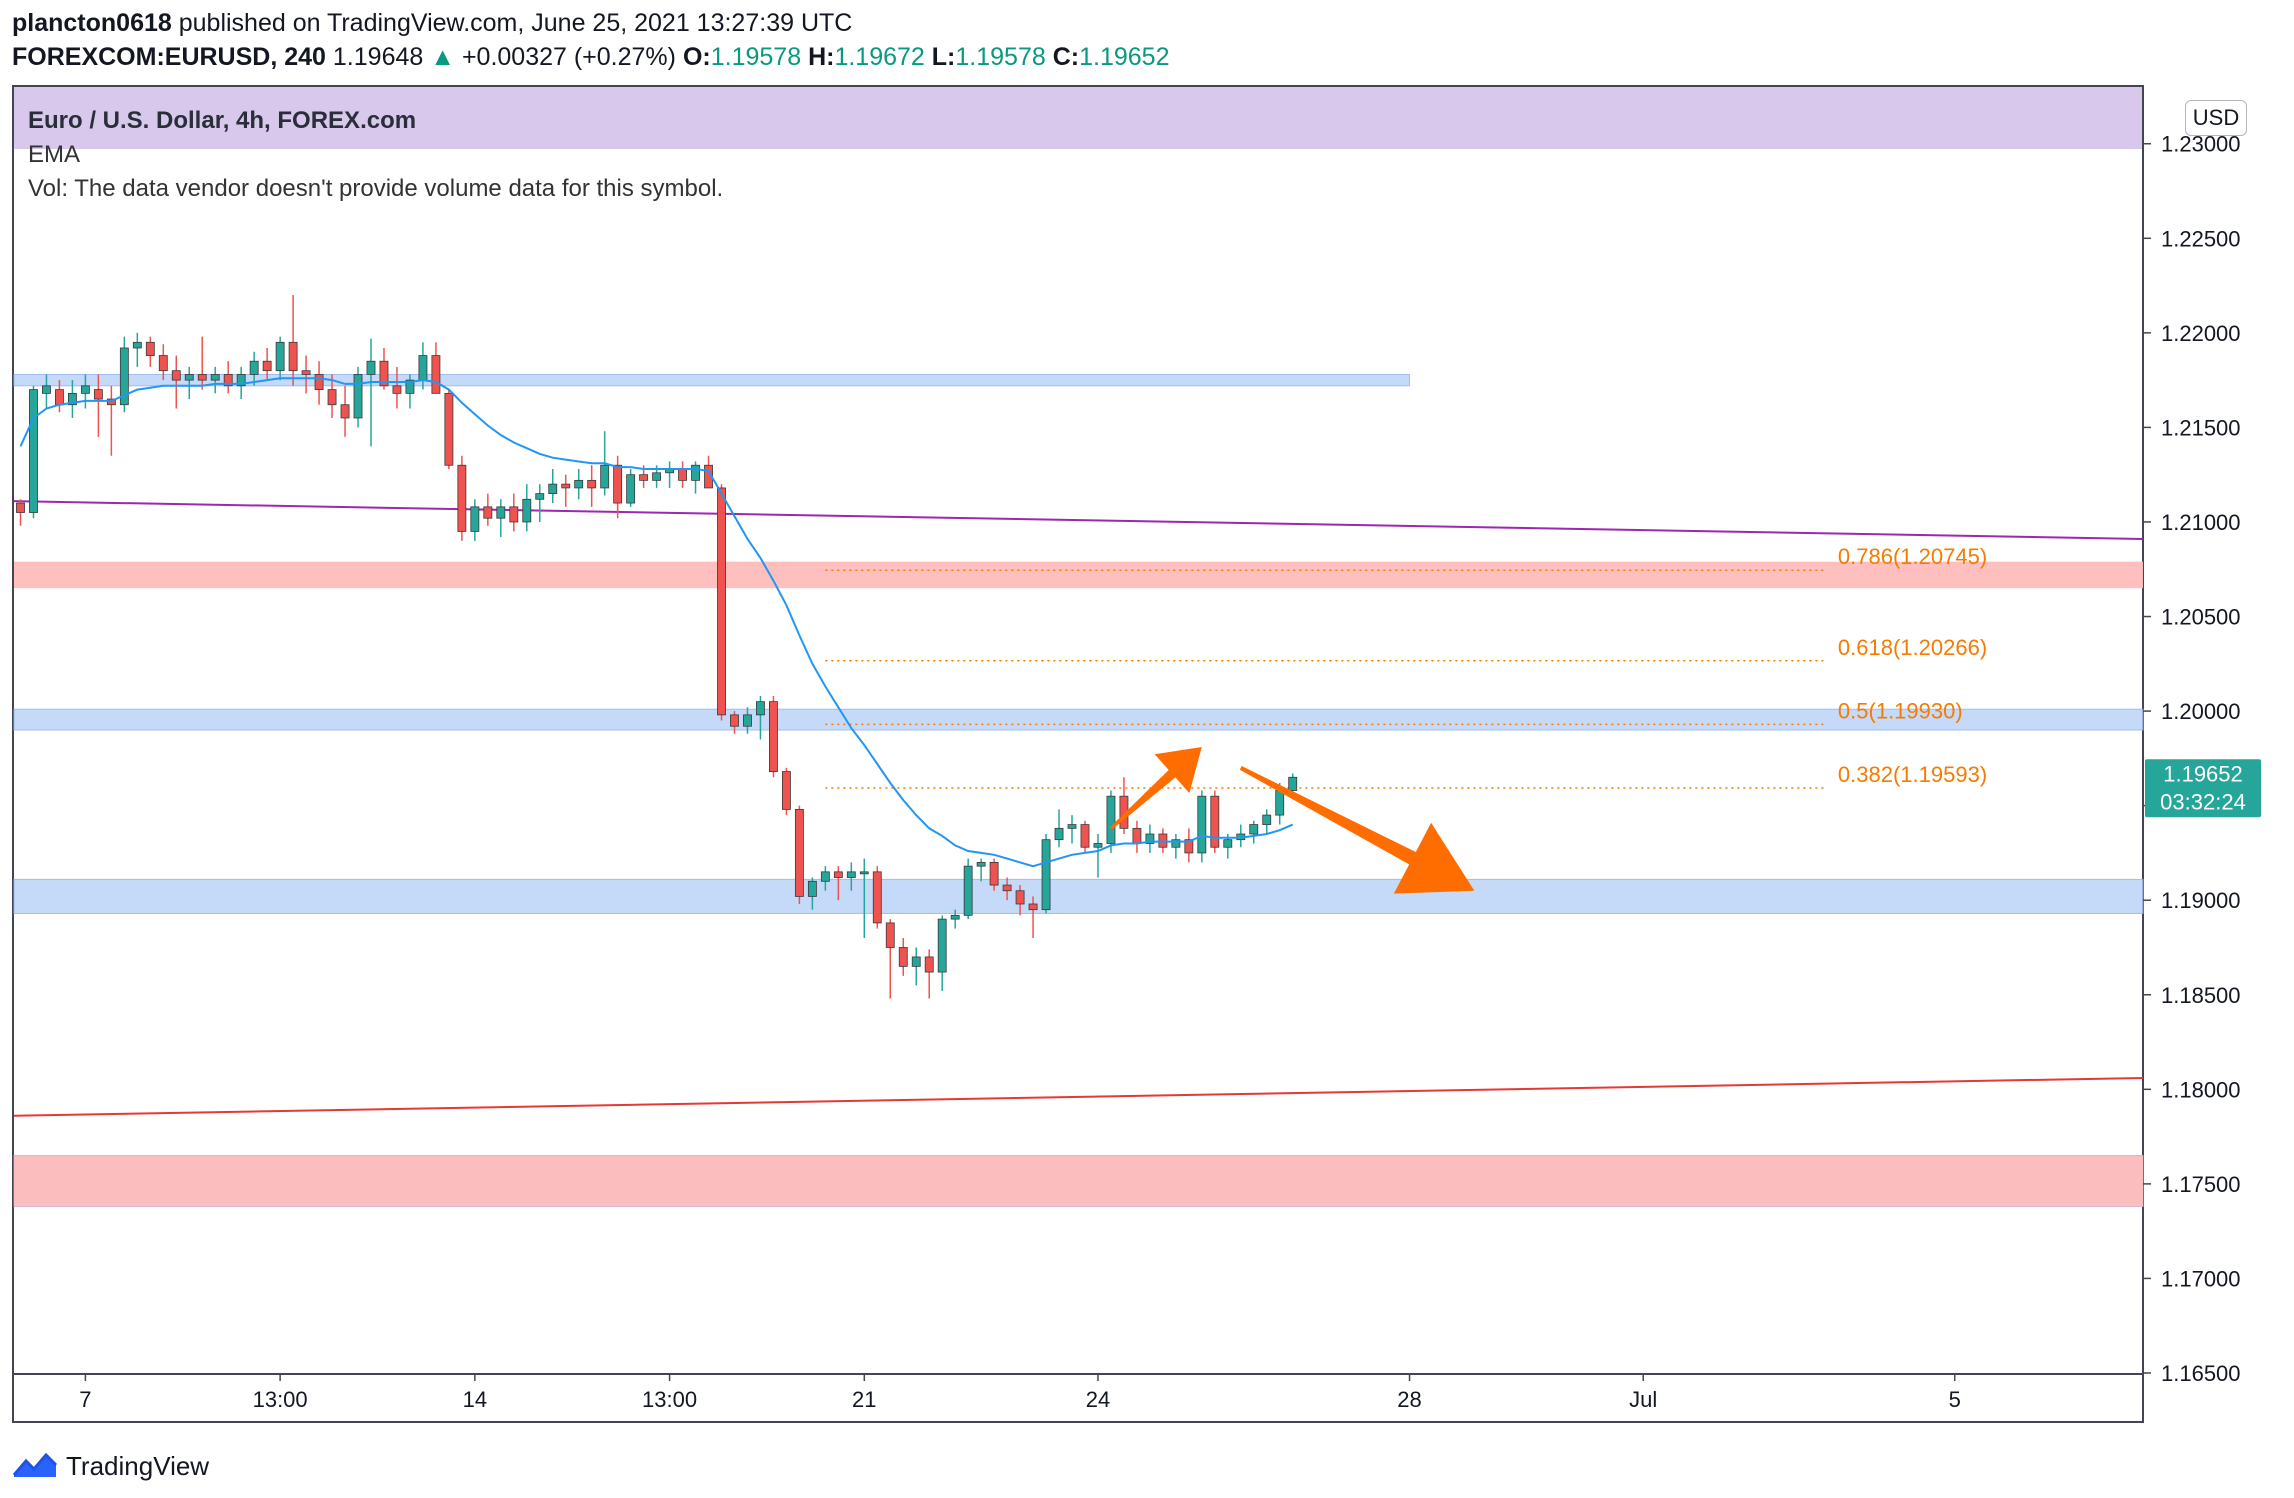  Describe the element at coordinates (1357, 830) in the screenshot. I see `arrow-down-icon` at that location.